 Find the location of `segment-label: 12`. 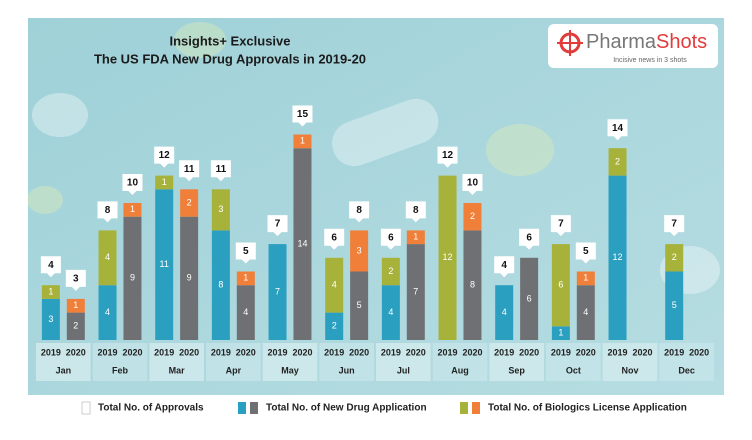

segment-label: 12 is located at coordinates (448, 257).